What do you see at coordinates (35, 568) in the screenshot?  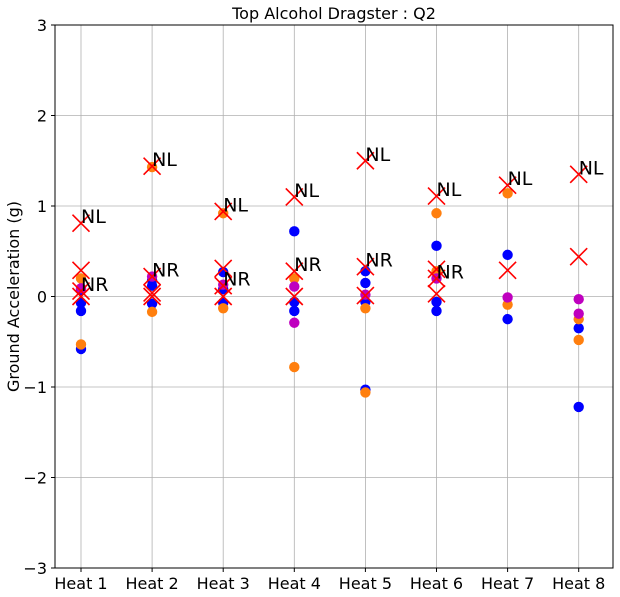 I see `y-tick-label: −3` at bounding box center [35, 568].